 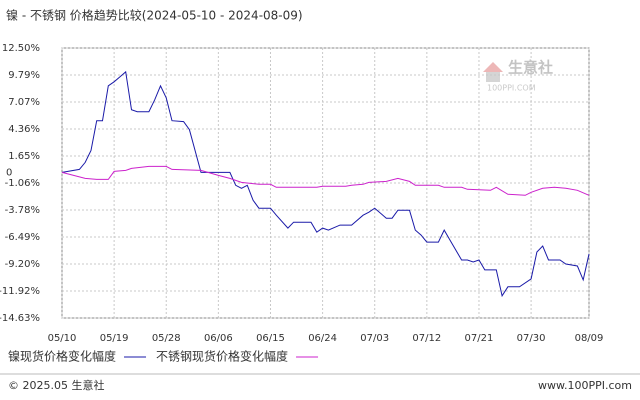 I want to click on x-tick-label: 06/06, so click(x=218, y=338).